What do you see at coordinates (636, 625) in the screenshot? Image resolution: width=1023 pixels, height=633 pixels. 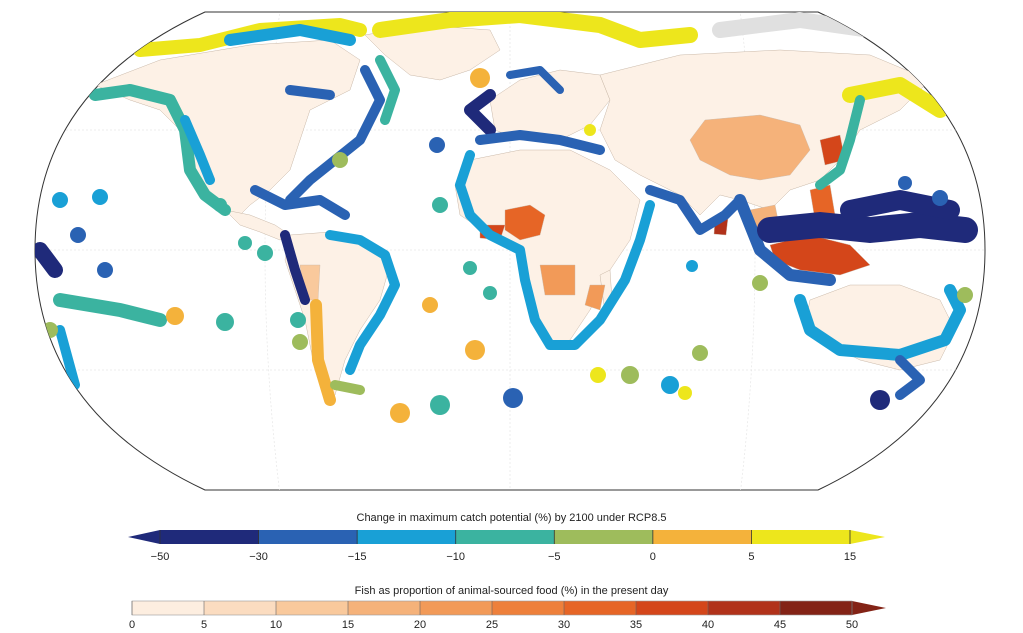 I see `fish-tick-label: 35` at bounding box center [636, 625].